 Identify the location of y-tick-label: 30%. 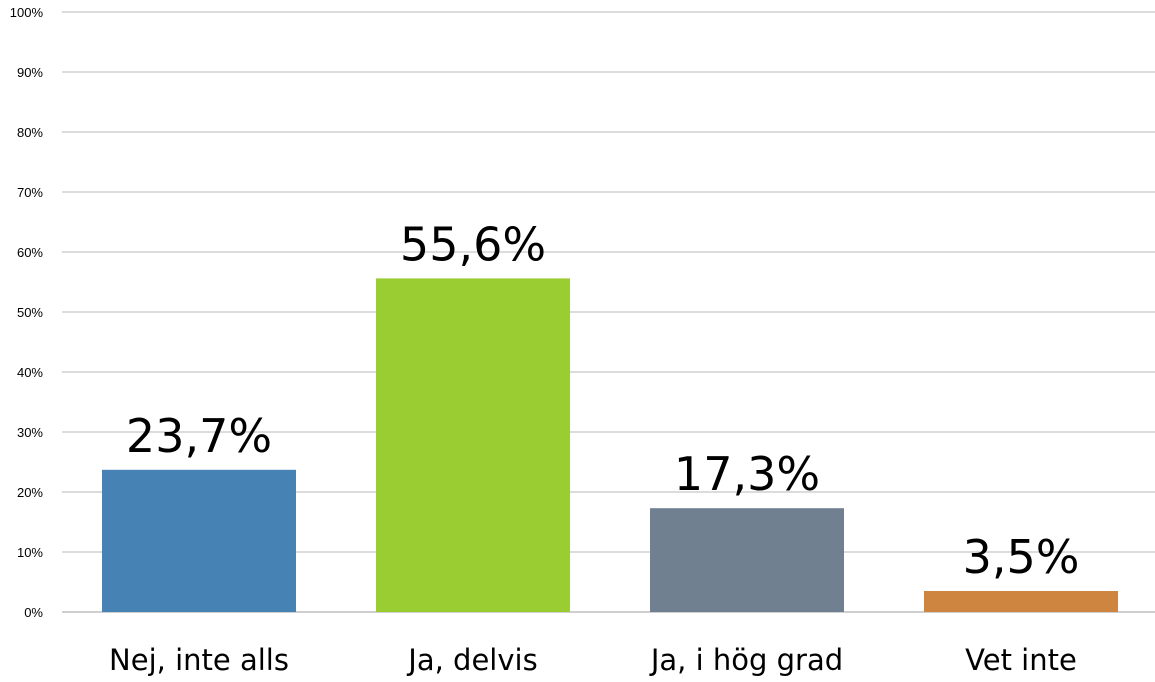
(30, 432).